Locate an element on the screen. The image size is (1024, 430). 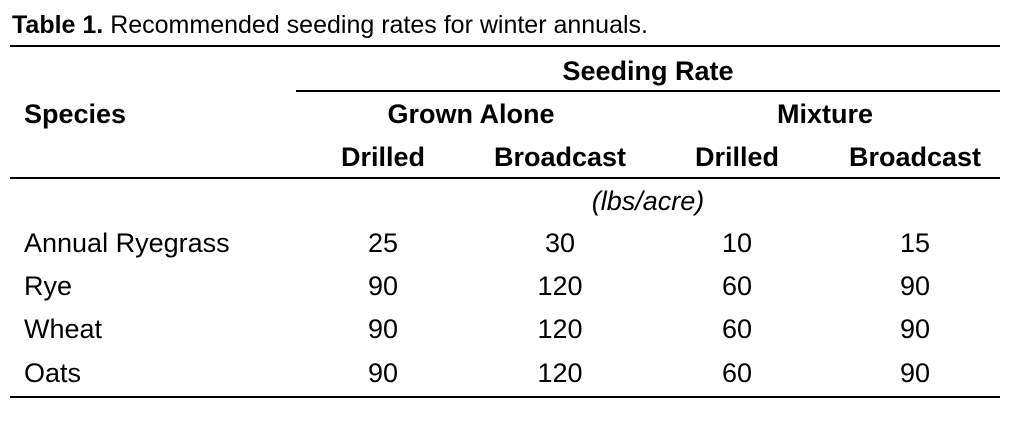
method-header-broadcast-alone: Broadcast is located at coordinates (560, 157).